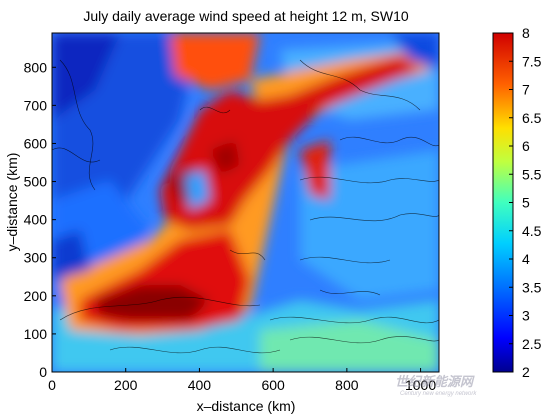  Describe the element at coordinates (526, 146) in the screenshot. I see `colorbar-tick-label: 6` at that location.